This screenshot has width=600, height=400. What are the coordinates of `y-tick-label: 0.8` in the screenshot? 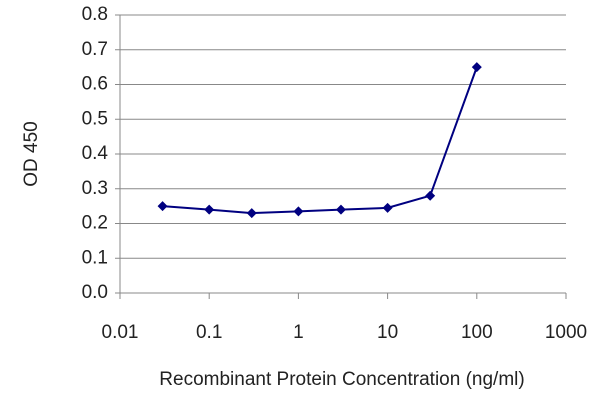 It's located at (95, 14).